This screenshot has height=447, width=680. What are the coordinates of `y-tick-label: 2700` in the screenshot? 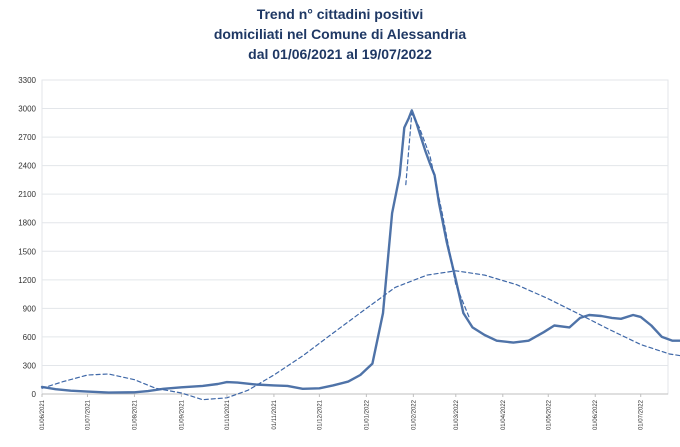 It's located at (27, 137).